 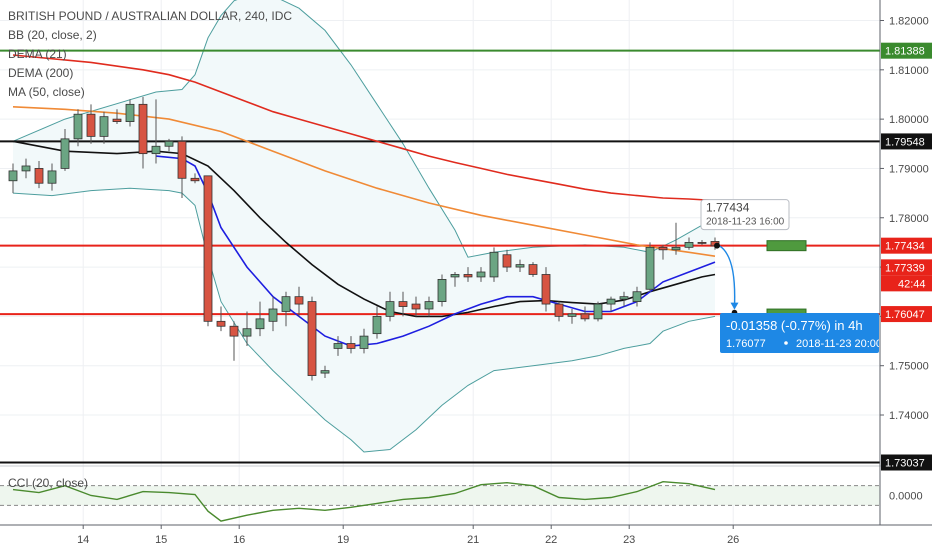 I want to click on price-tag-3-bg, so click(x=906, y=314).